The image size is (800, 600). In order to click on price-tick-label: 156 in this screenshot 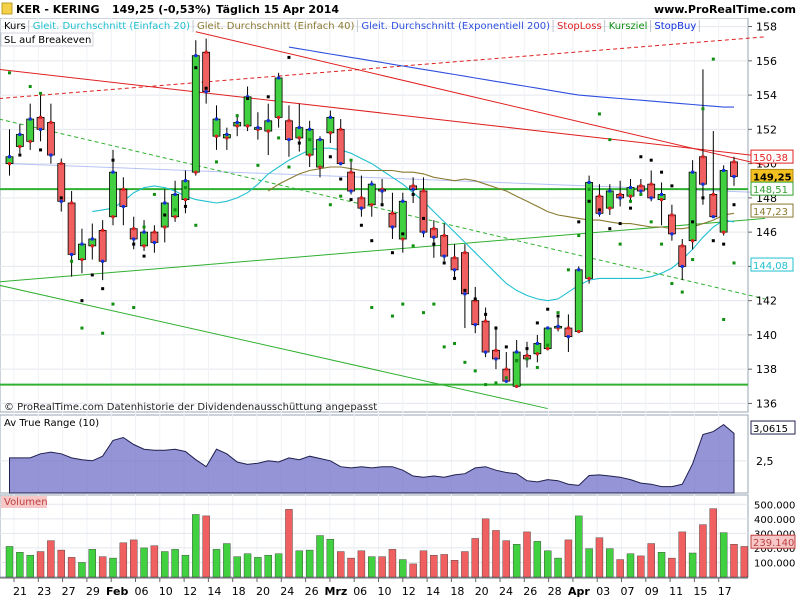, I will do `click(766, 61)`.